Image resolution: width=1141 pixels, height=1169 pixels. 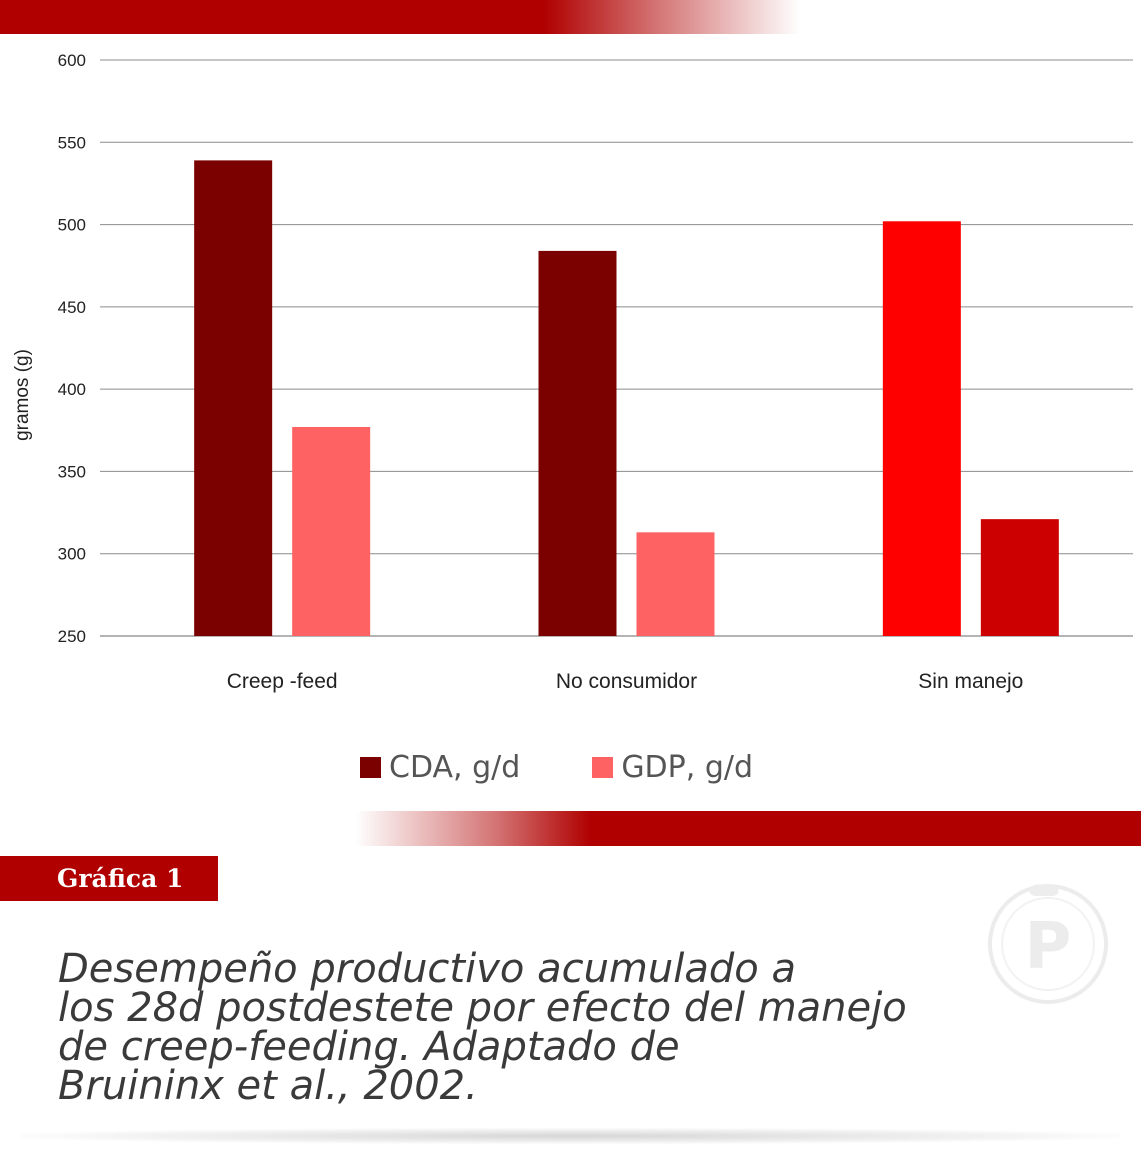 What do you see at coordinates (1048, 947) in the screenshot?
I see `svg-text: P` at bounding box center [1048, 947].